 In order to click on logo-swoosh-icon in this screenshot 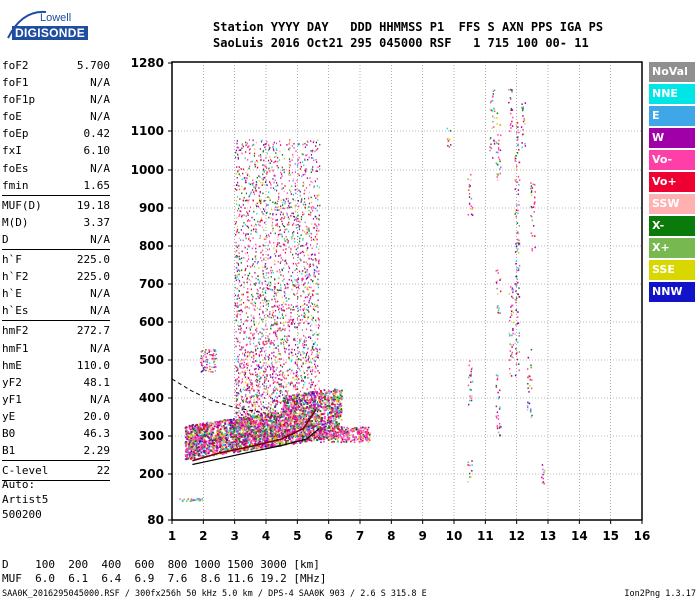, I will do `click(27, 24)`.